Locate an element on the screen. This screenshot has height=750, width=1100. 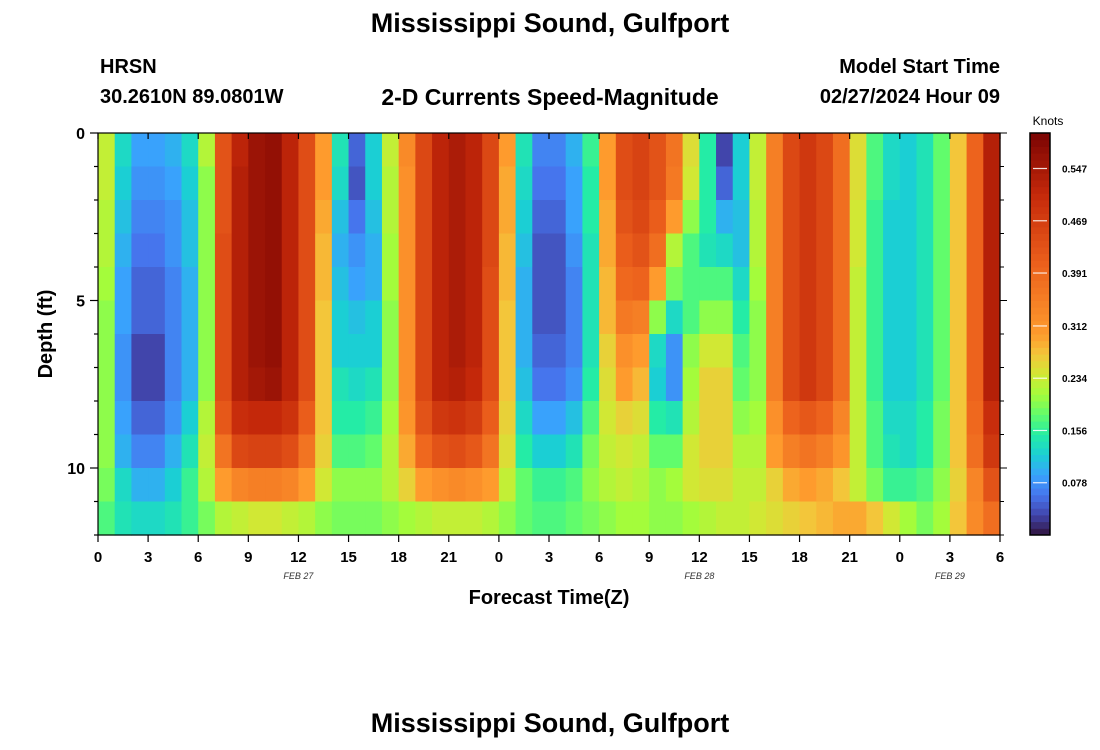
date-label: FEB 28 is located at coordinates (699, 576).